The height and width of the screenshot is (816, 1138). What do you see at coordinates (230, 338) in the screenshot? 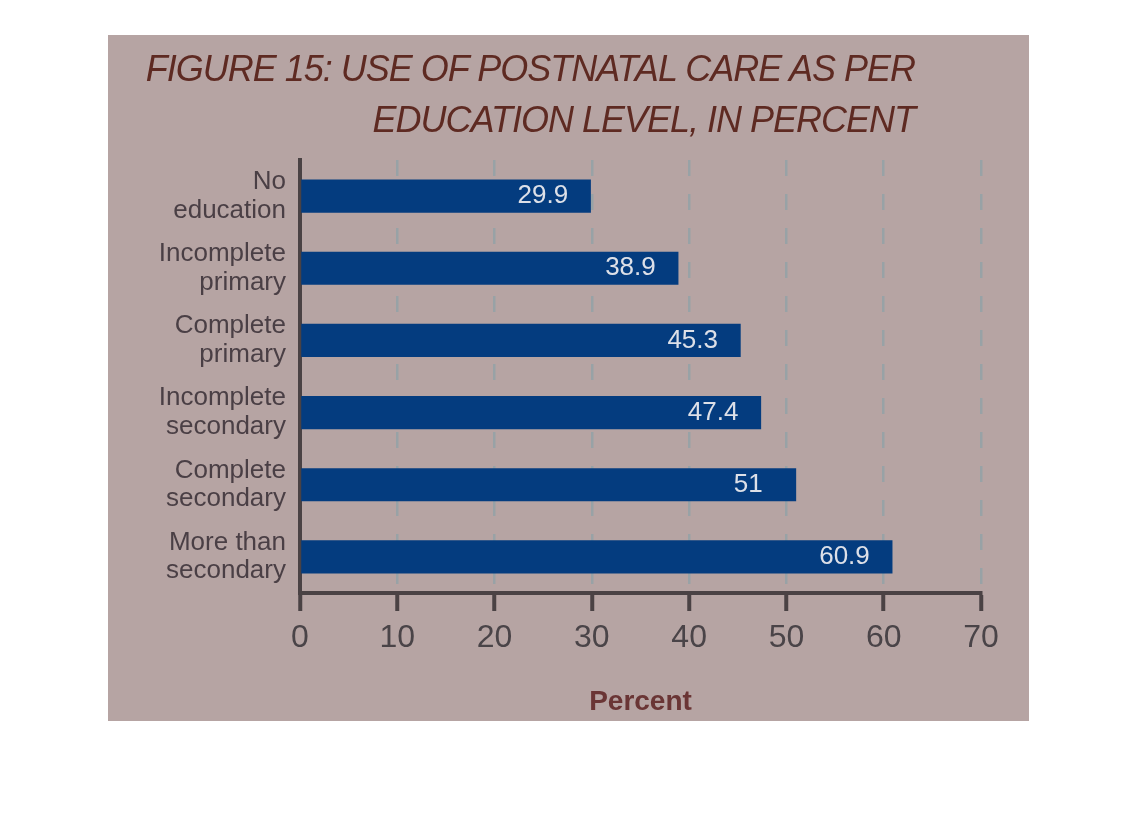
I see `y-tick-label: Complete primary` at bounding box center [230, 338].